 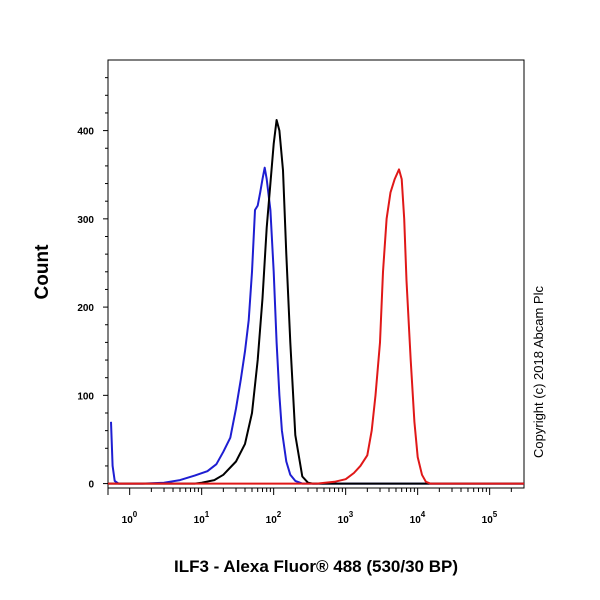 I want to click on x-tick-label: 10³, so click(x=346, y=518).